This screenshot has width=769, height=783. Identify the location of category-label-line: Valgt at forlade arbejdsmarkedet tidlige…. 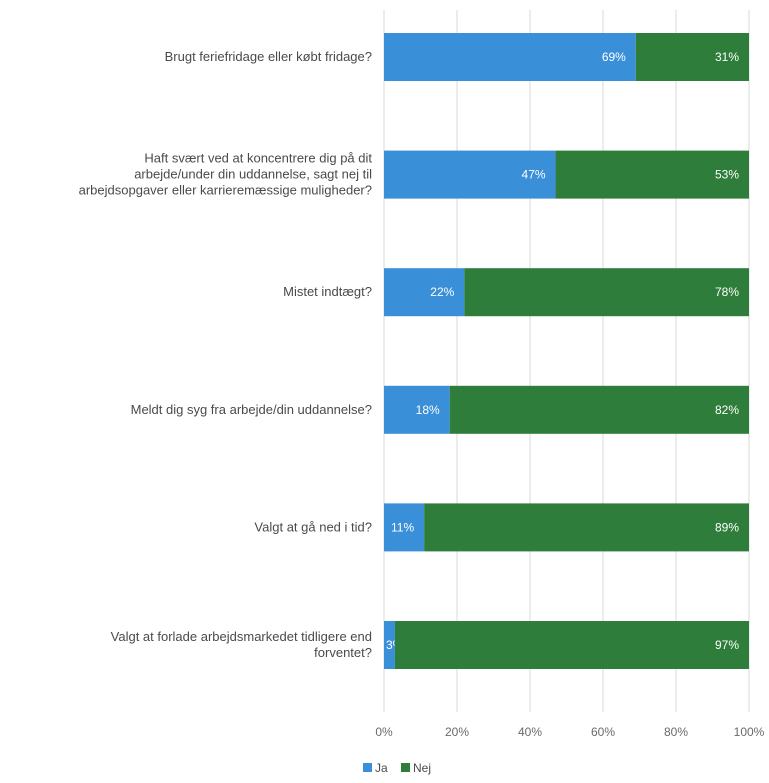
(241, 636).